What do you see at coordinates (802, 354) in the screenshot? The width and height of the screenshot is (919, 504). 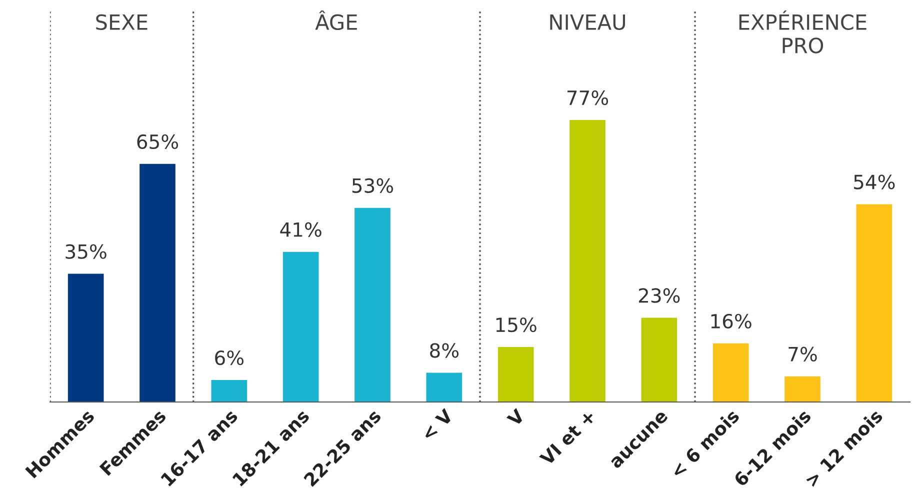 I see `data-label: 7%` at bounding box center [802, 354].